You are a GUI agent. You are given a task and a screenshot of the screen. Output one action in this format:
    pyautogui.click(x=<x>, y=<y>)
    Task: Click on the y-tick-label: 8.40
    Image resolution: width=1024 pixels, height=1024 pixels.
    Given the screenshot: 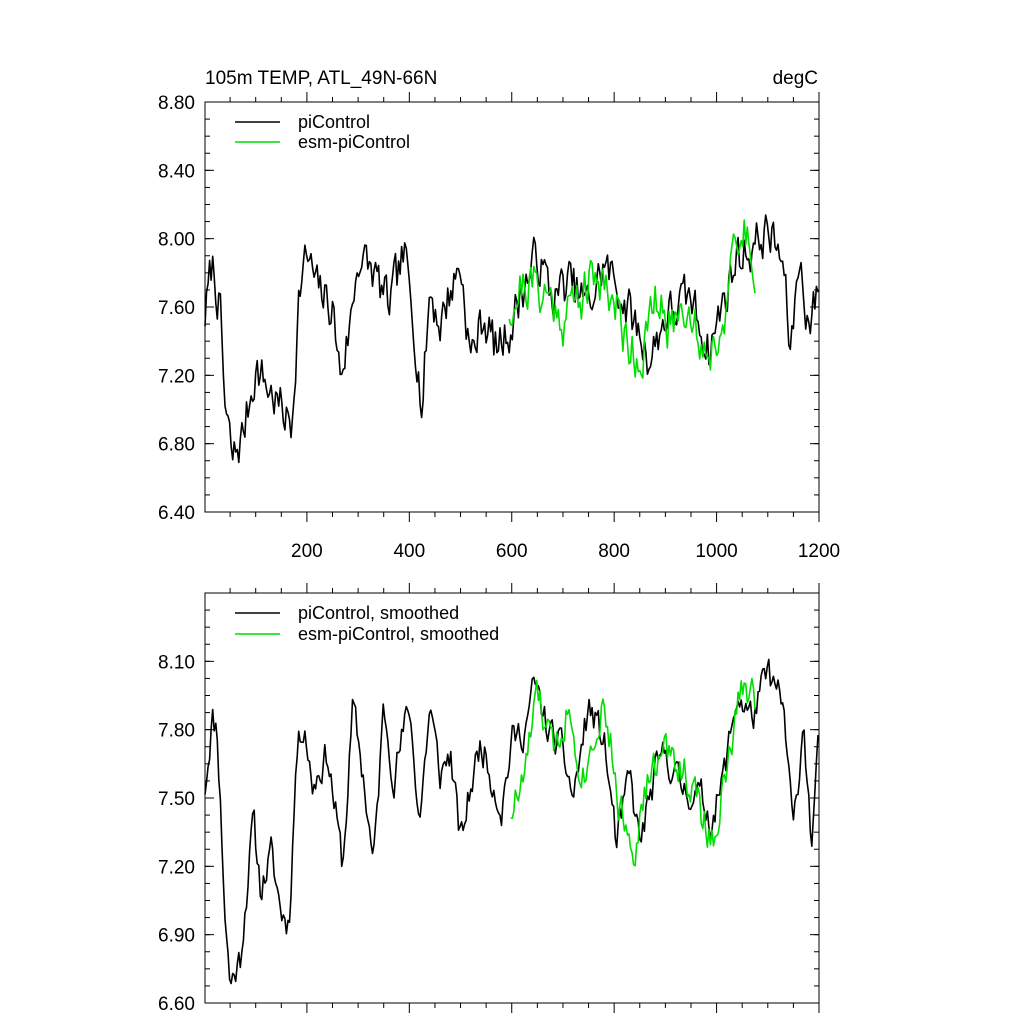 What is the action you would take?
    pyautogui.click(x=176, y=171)
    